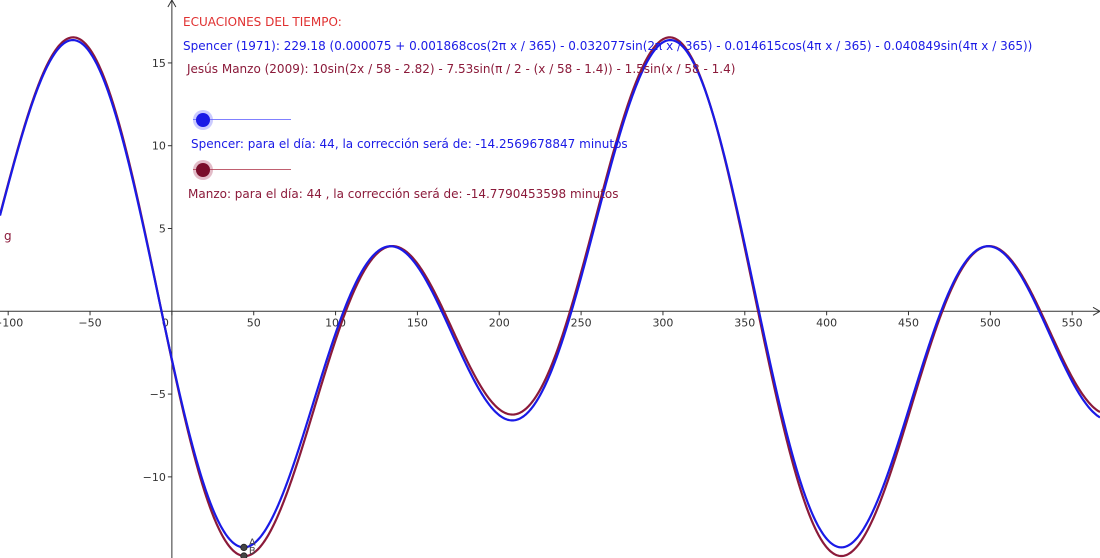 The height and width of the screenshot is (558, 1100). I want to click on manzo-day-slider, so click(242, 170).